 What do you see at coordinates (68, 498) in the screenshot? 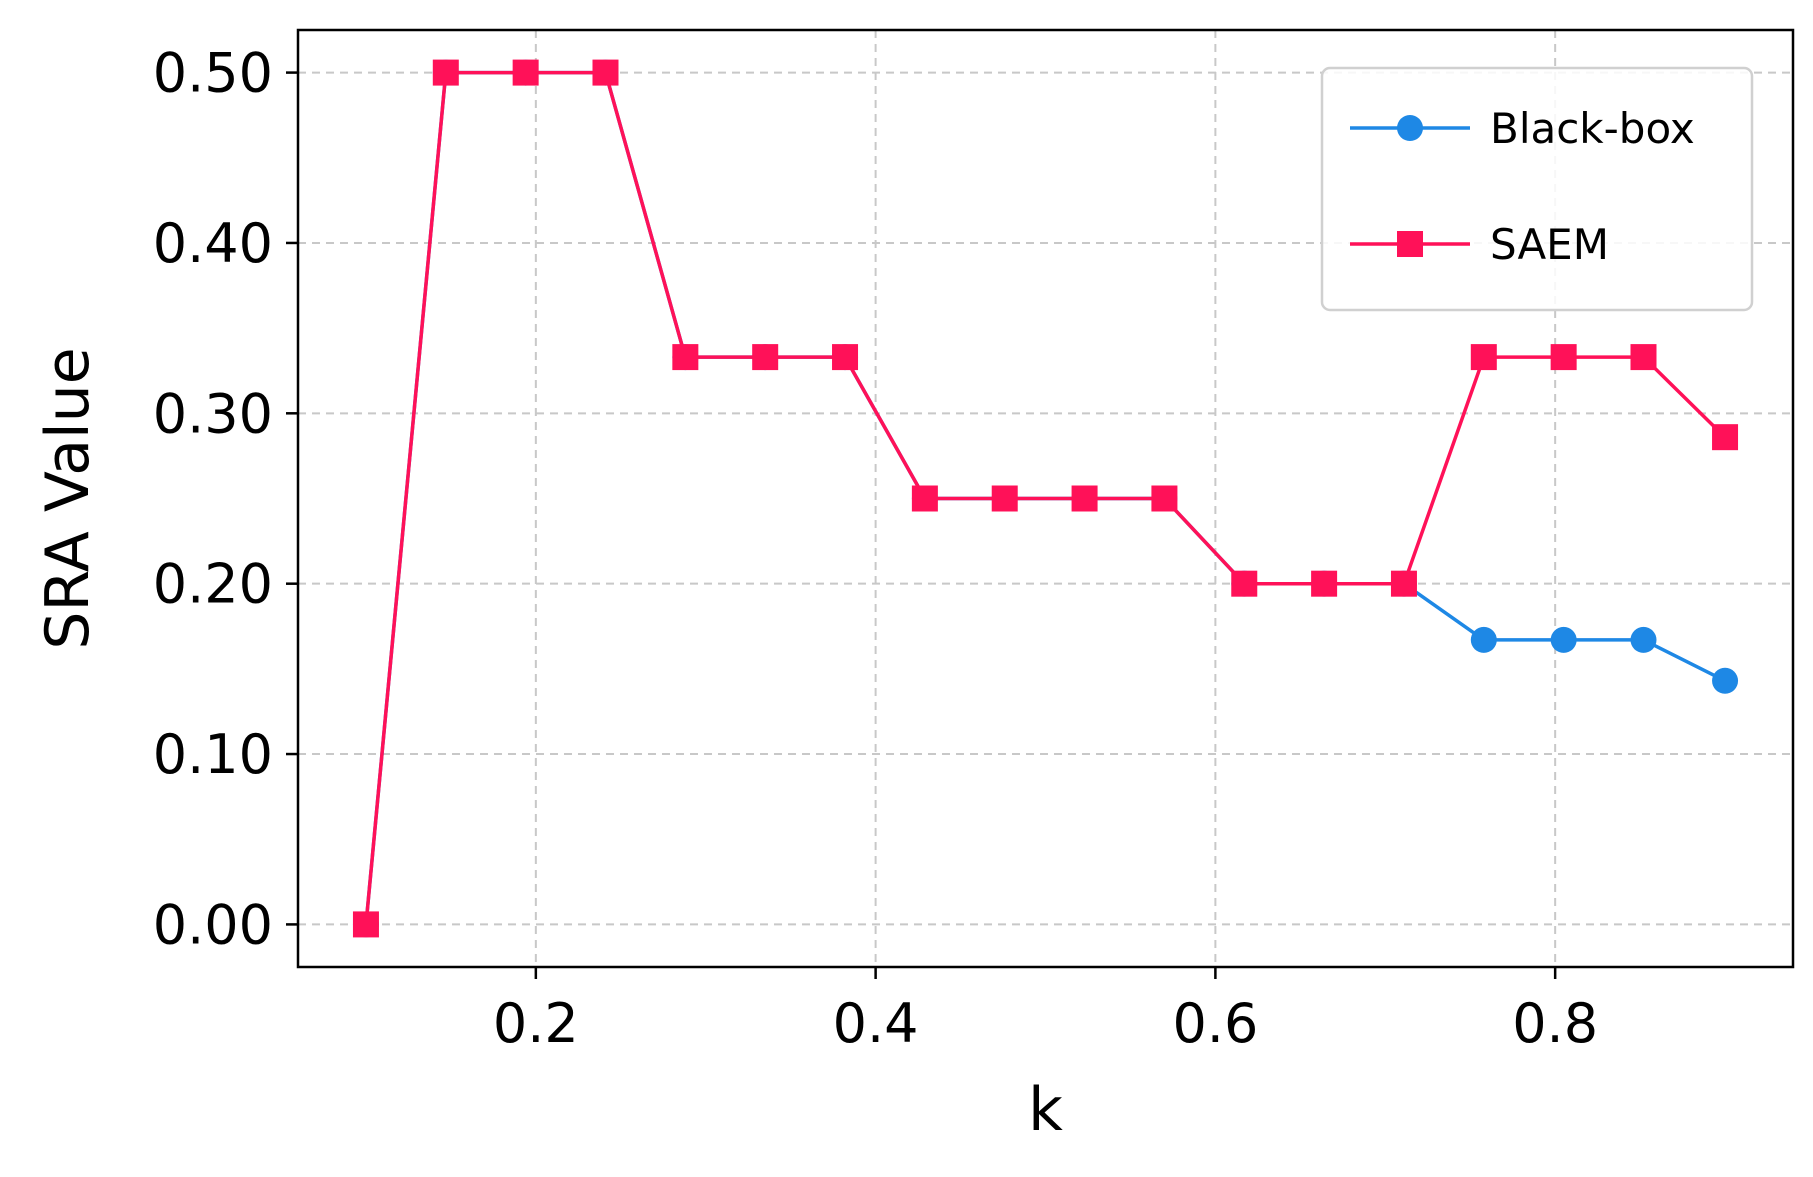
I see `y-axis-title: SRA Value` at bounding box center [68, 498].